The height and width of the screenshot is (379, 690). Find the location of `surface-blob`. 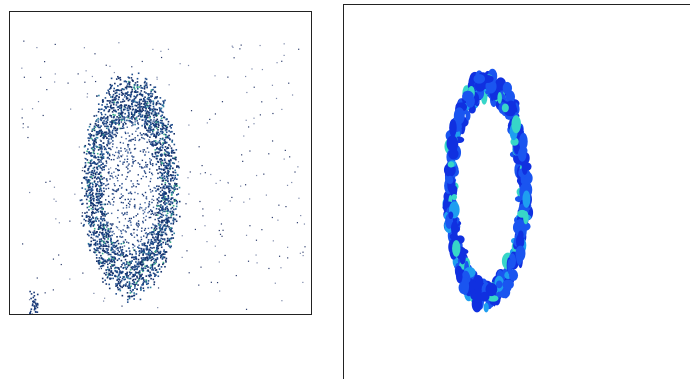

surface-blob is located at coordinates (451, 215).